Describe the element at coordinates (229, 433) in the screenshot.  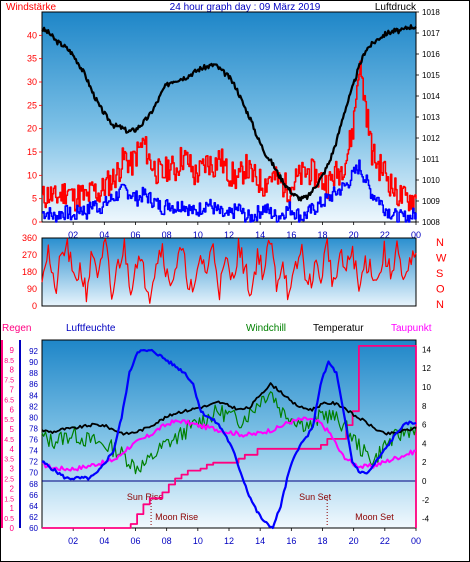
I see `windchill-series-line` at that location.